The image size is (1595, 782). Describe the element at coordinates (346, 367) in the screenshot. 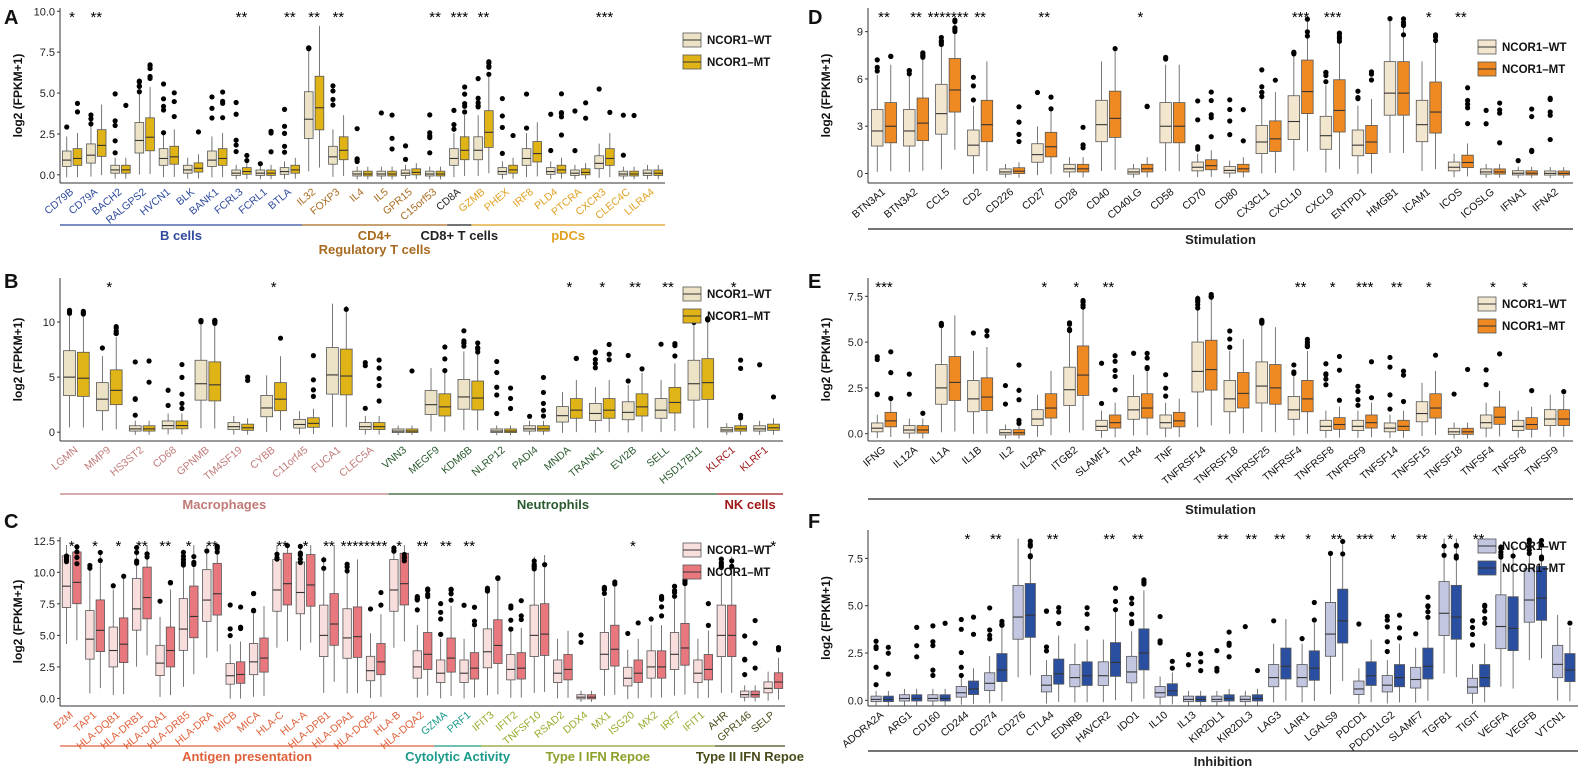

I see `box-mt-fuca1` at that location.